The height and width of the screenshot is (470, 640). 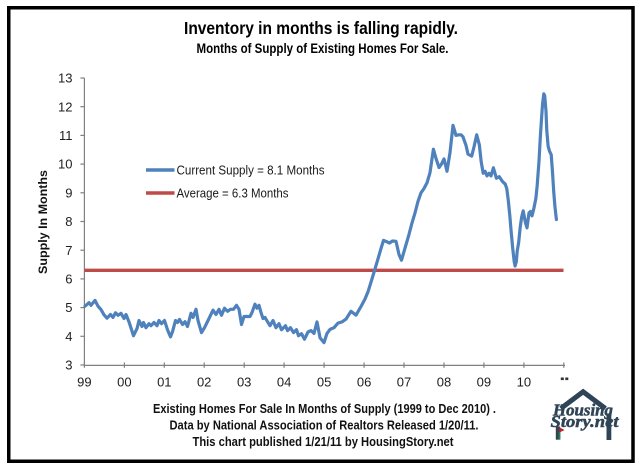 What do you see at coordinates (68, 307) in the screenshot?
I see `svg-text: 5` at bounding box center [68, 307].